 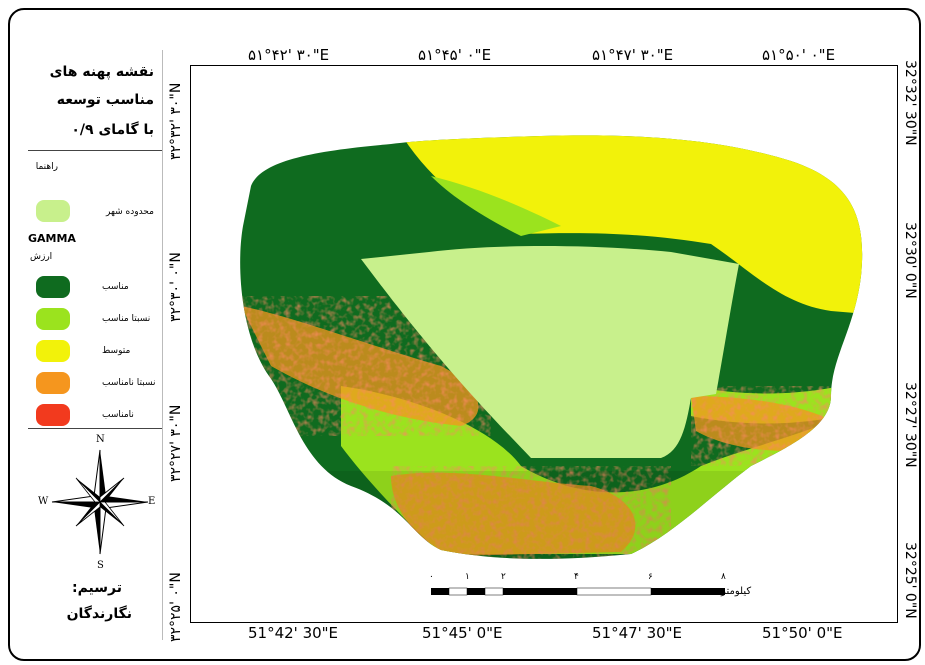 I want to click on legend-swatch-boundary, so click(x=53, y=211).